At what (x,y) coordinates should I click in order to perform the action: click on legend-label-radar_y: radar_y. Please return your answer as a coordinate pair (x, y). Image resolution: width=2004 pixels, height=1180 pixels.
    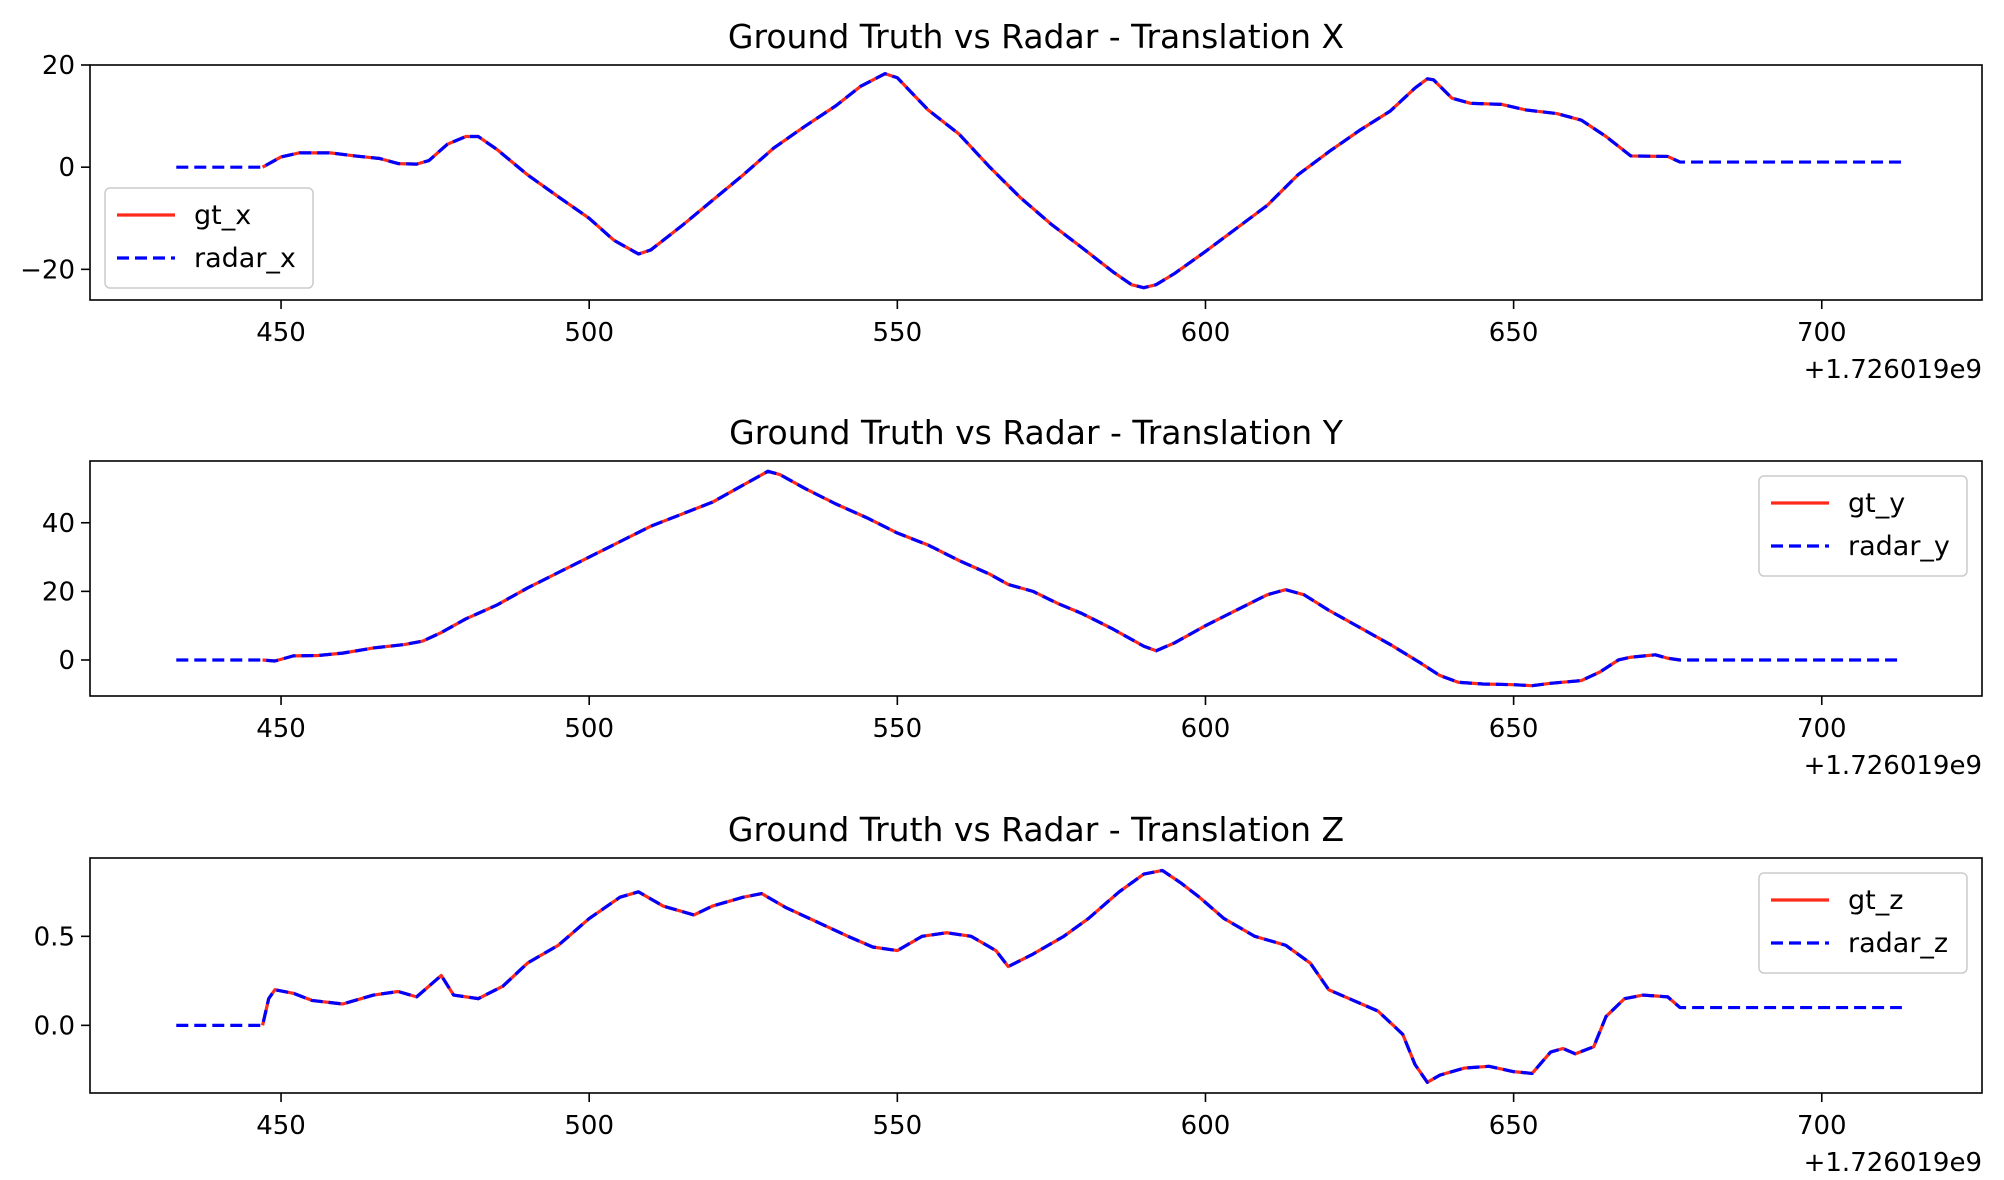
    Looking at the image, I should click on (1899, 546).